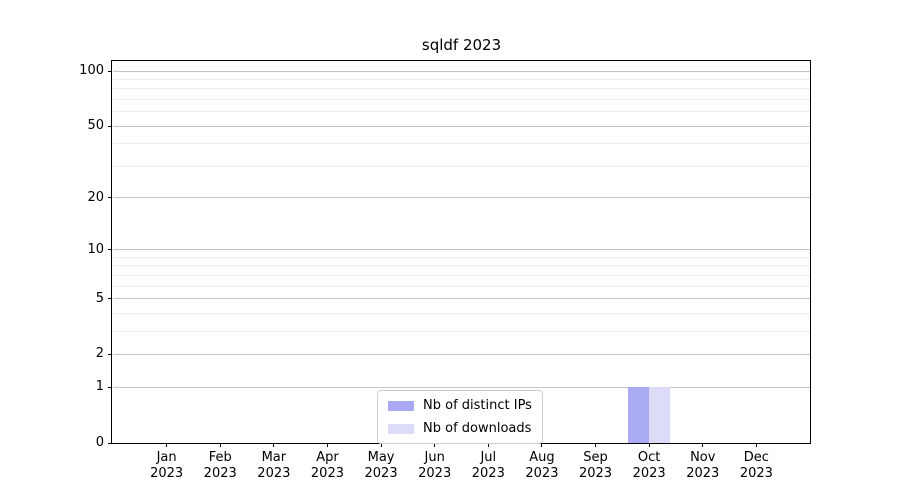 This screenshot has height=500, width=900. I want to click on x-tick-aug-2023, so click(542, 445).